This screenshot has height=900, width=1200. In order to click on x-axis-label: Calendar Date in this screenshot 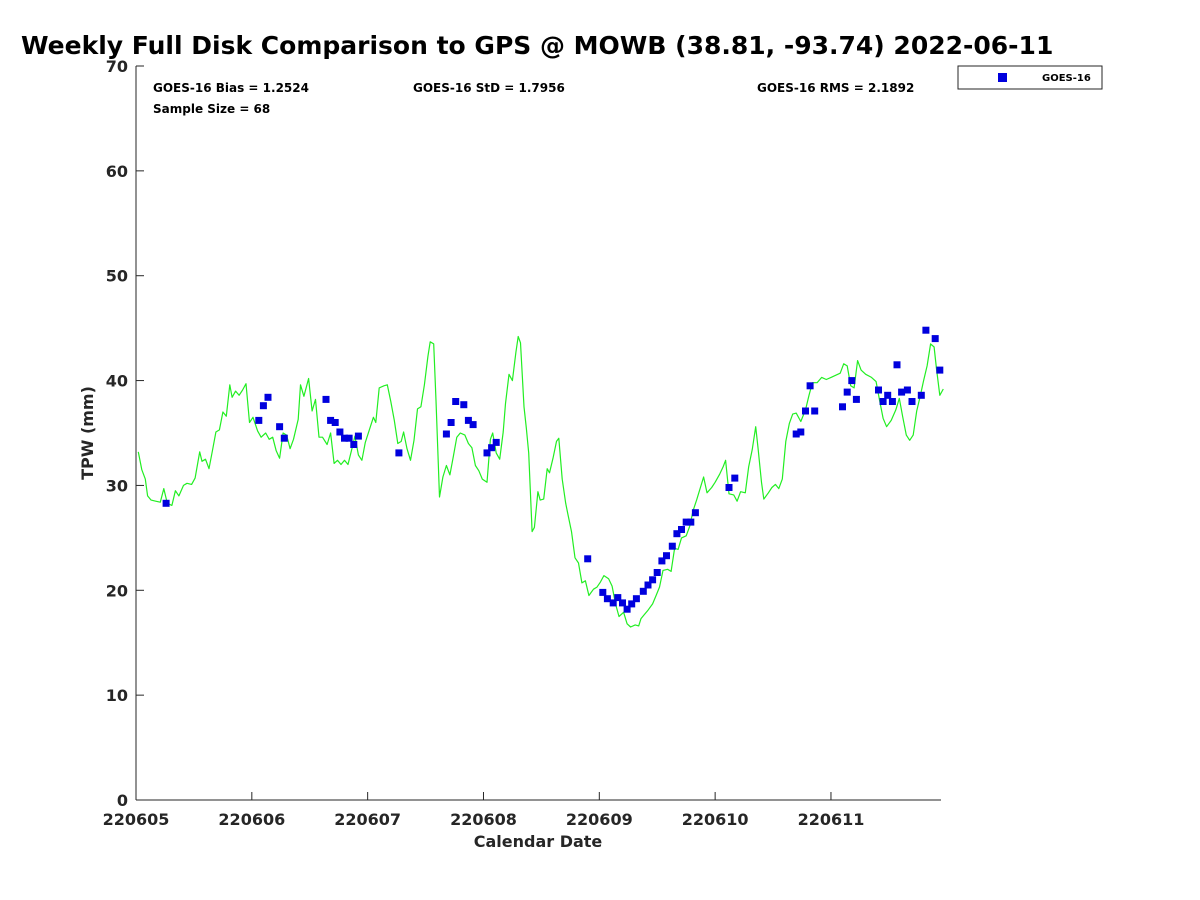, I will do `click(538, 841)`.